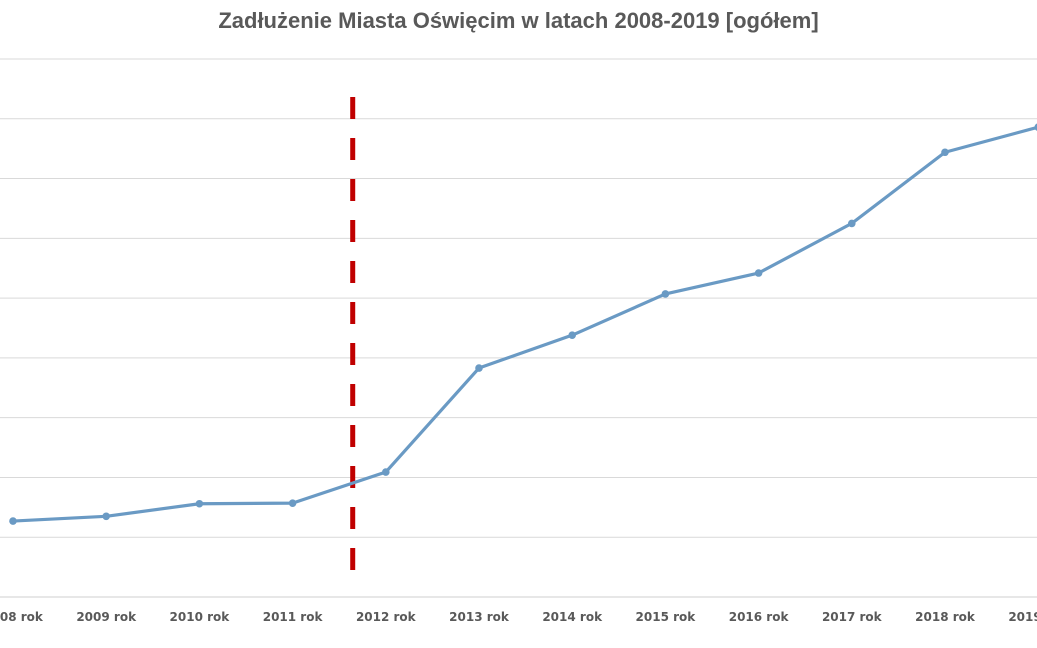 This screenshot has width=1037, height=648. Describe the element at coordinates (106, 617) in the screenshot. I see `x-tick-label: 2009 rok` at that location.